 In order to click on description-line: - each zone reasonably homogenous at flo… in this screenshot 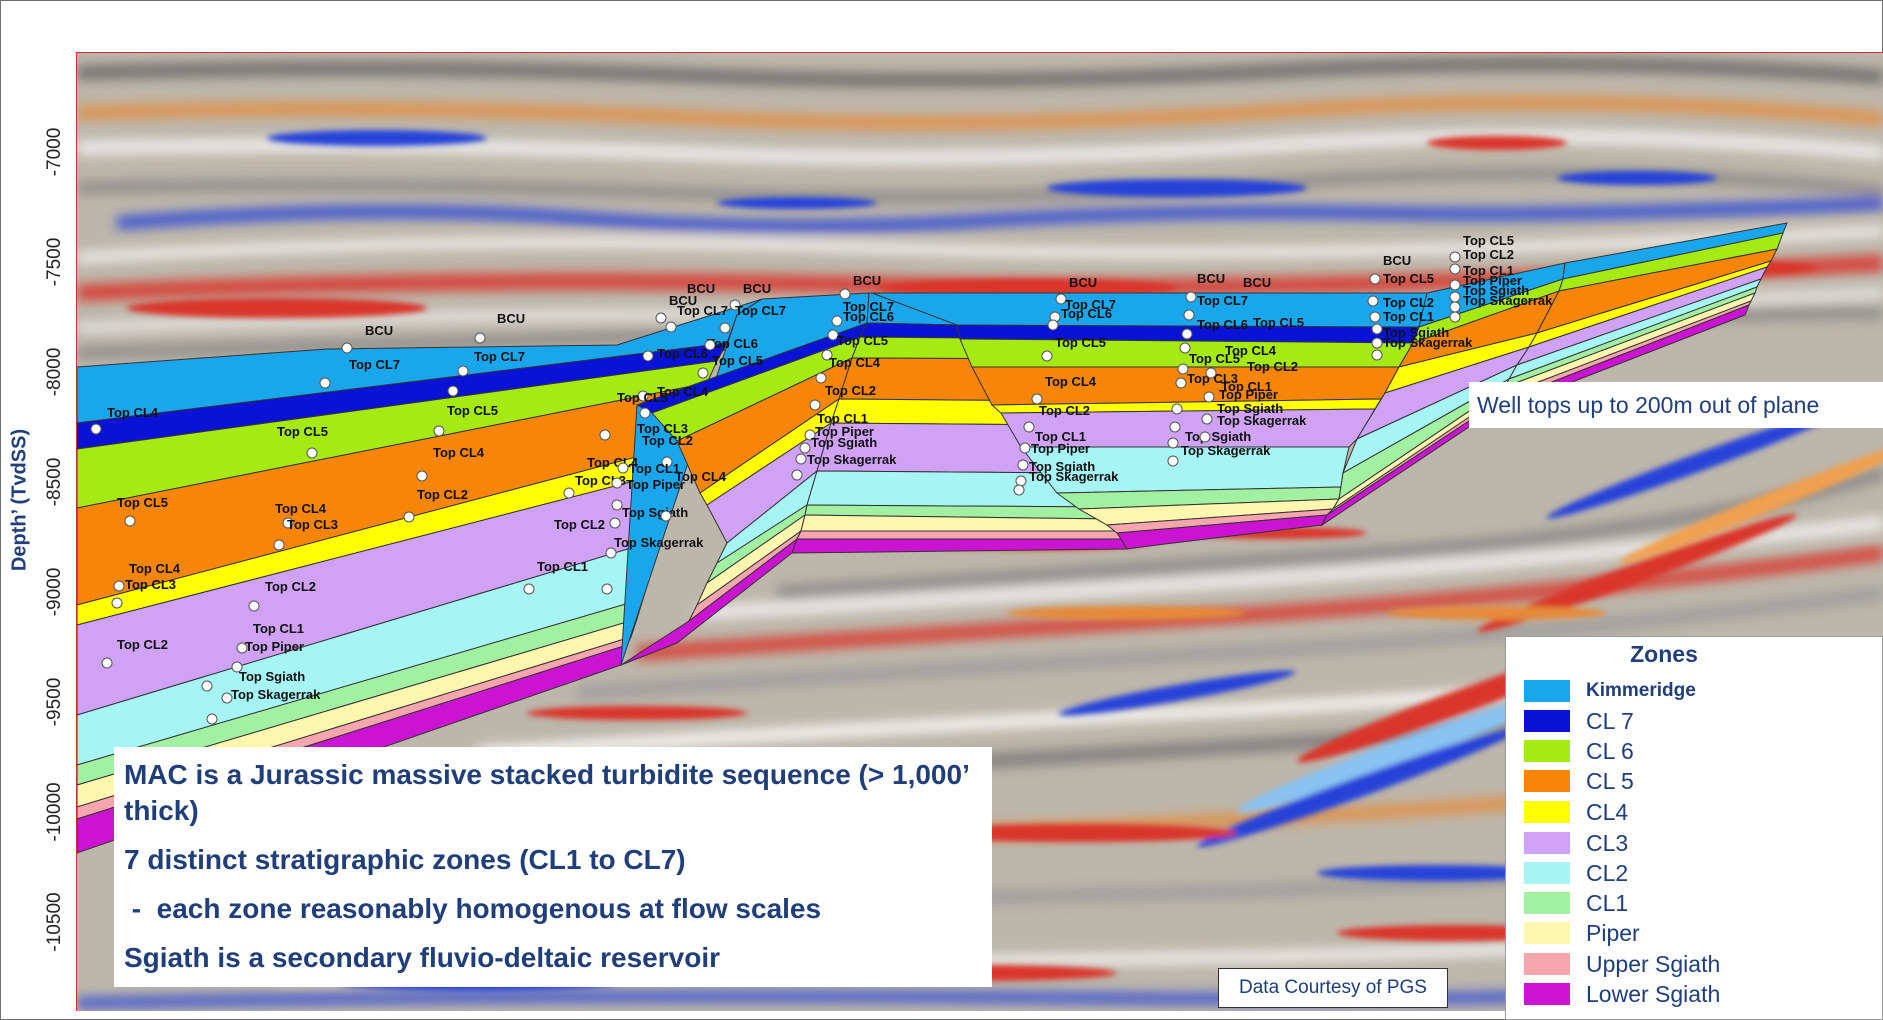, I will do `click(473, 908)`.